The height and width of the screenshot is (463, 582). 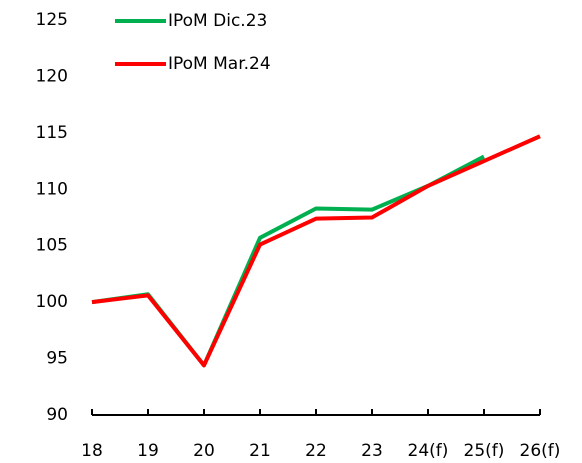 What do you see at coordinates (316, 451) in the screenshot?
I see `x-tick-label: 22` at bounding box center [316, 451].